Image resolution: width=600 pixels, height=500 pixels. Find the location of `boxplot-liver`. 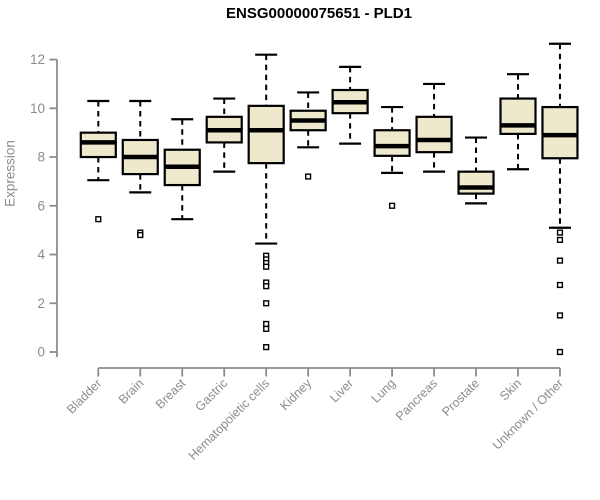

boxplot-liver is located at coordinates (350, 105).